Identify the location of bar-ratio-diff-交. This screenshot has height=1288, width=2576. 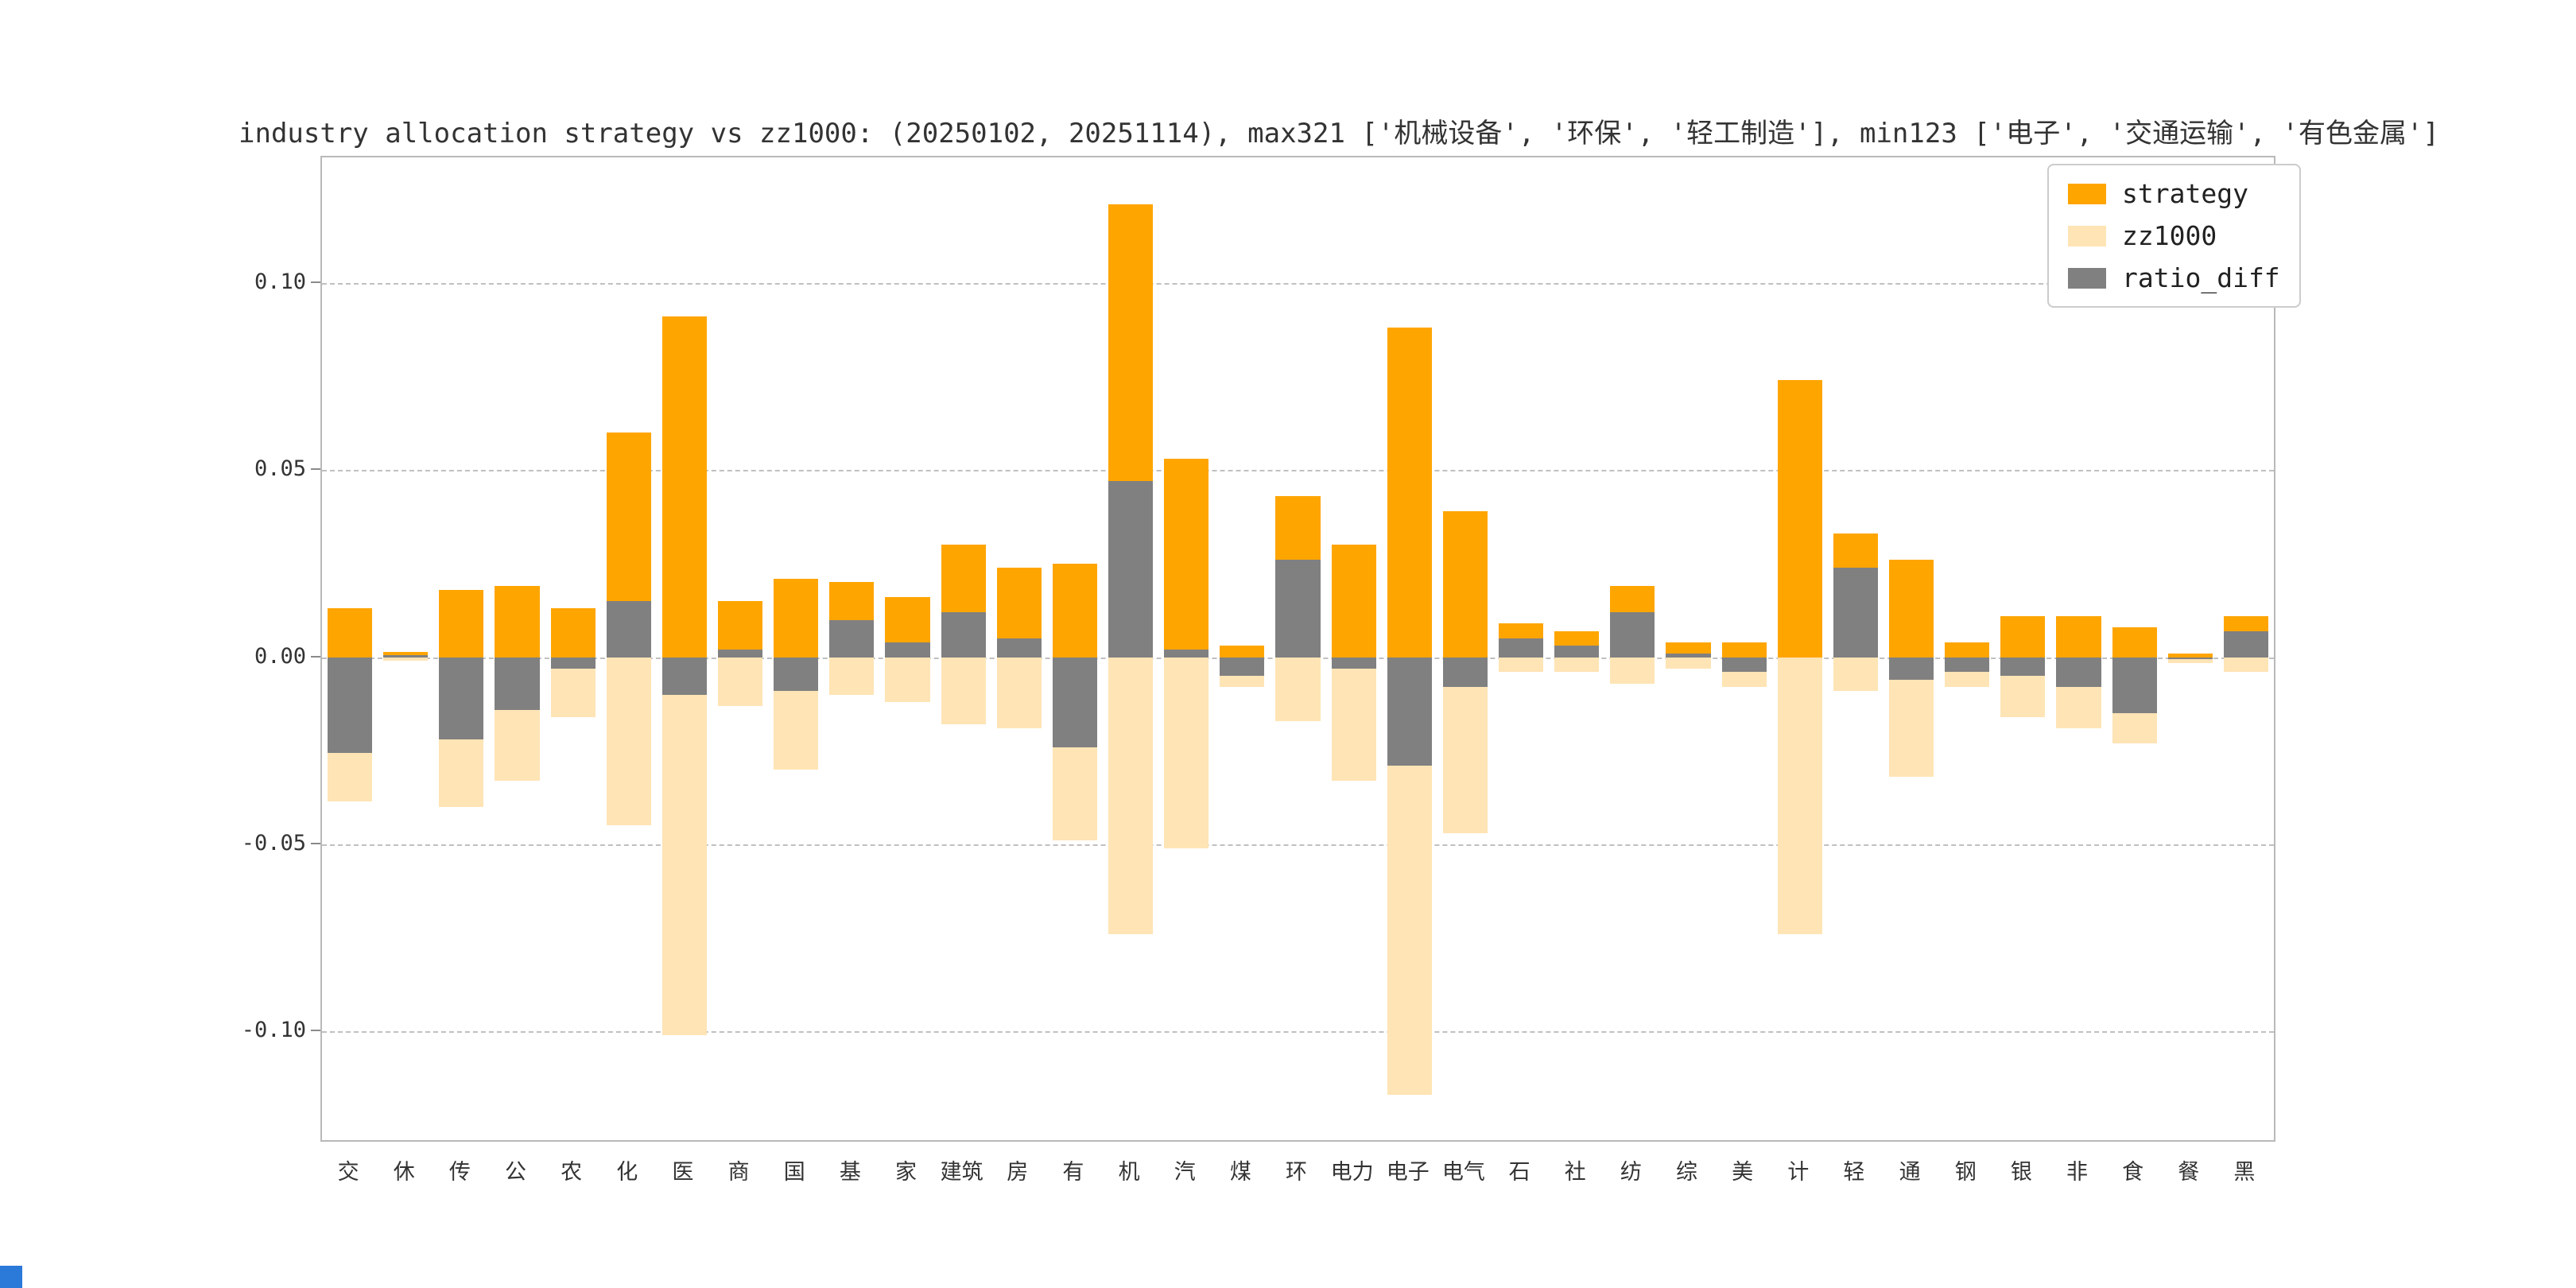
(351, 705).